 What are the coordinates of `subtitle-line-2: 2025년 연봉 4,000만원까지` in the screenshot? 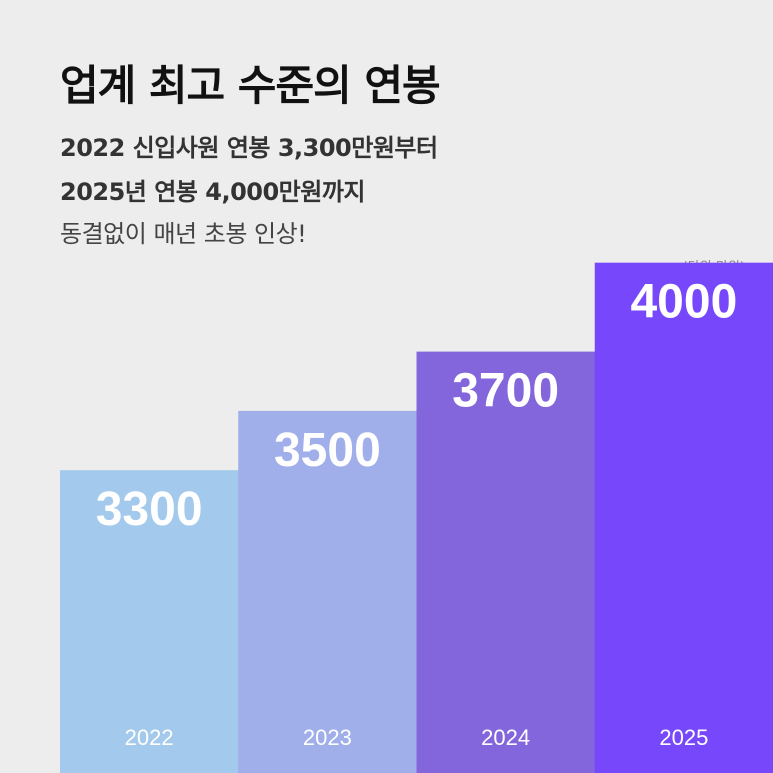 It's located at (212, 192).